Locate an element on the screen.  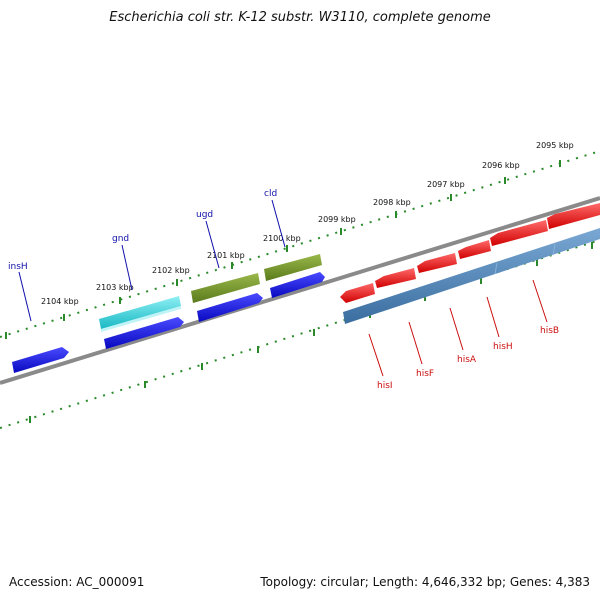
kbp-label: 2097 kbp is located at coordinates (446, 184).